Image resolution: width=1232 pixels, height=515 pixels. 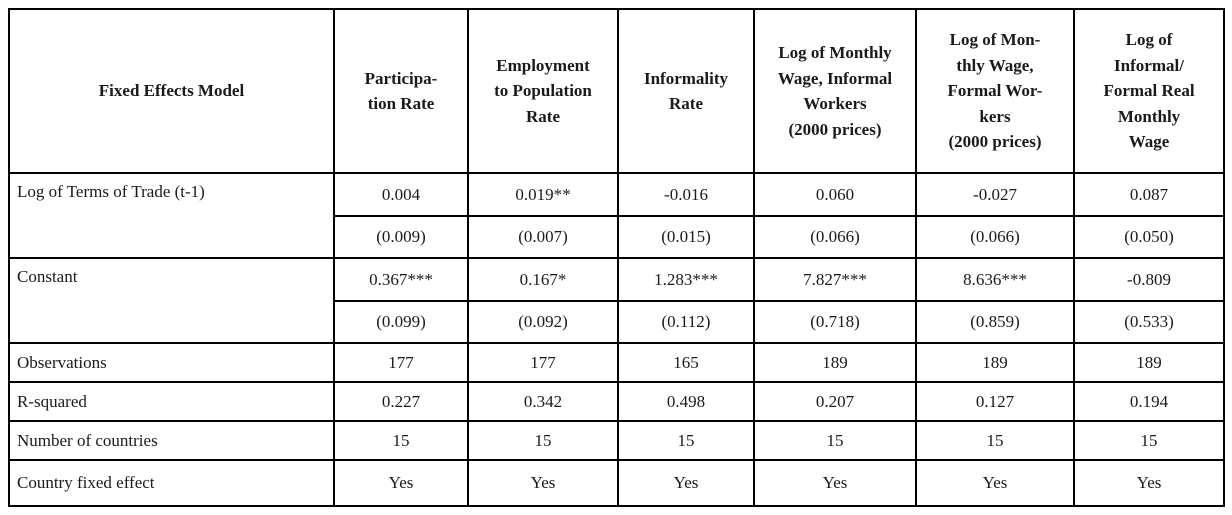 I want to click on row-label-number-of-countries: Number of countries, so click(x=171, y=440).